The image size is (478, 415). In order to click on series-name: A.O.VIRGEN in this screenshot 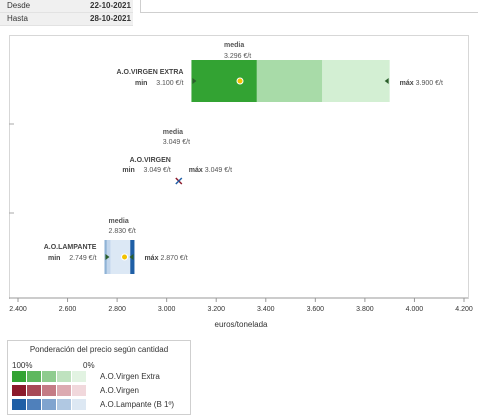, I will do `click(150, 160)`.